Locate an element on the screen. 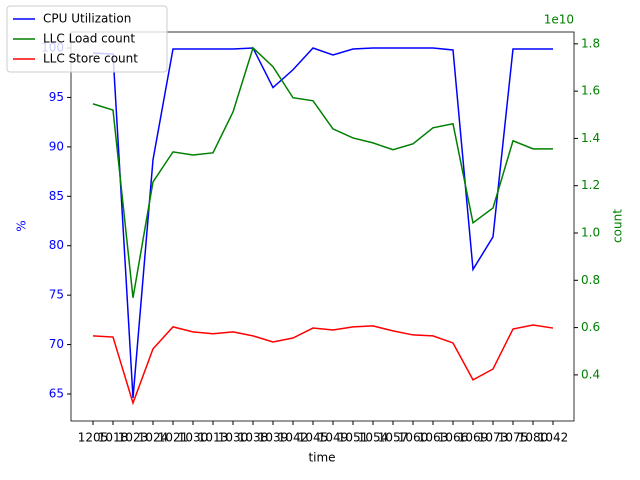 The image size is (640, 480). y-tick-label: 75 is located at coordinates (56, 295).